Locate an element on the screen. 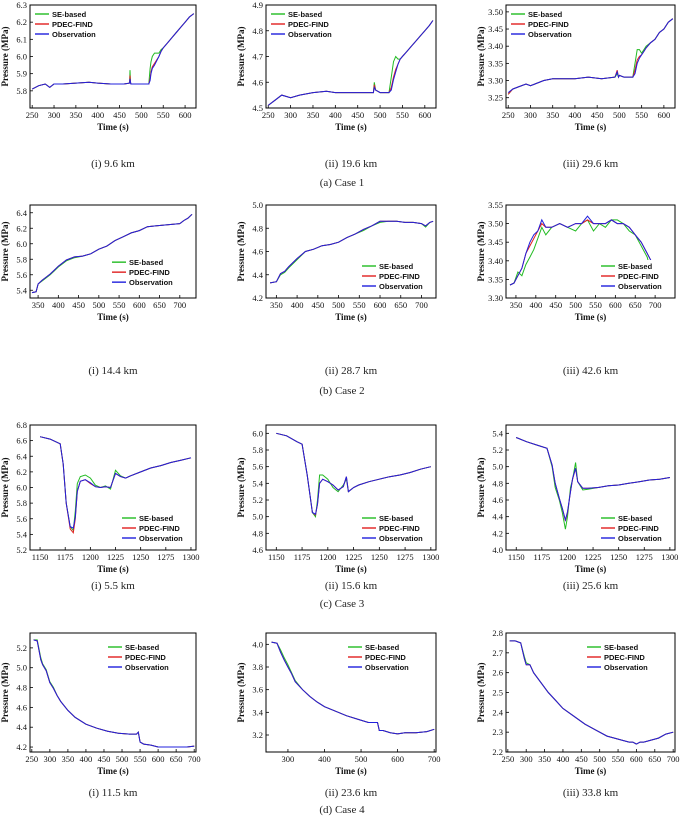  y-tick-label: 3.25 is located at coordinates (495, 98).